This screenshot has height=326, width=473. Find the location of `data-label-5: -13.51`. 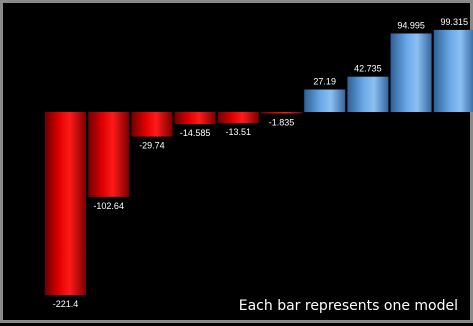

data-label-5: -13.51 is located at coordinates (239, 132).